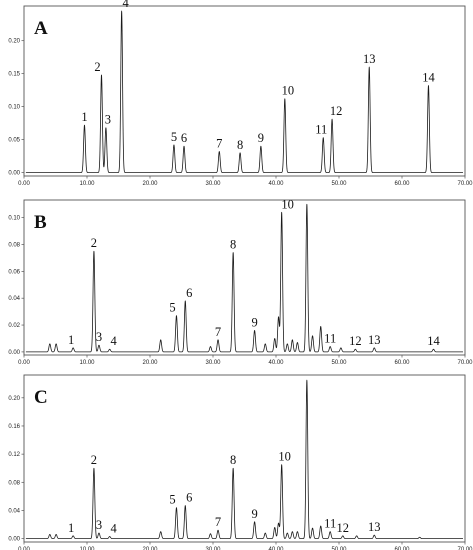 The width and height of the screenshot is (473, 550). Describe the element at coordinates (14, 272) in the screenshot. I see `y-tick-label: 0.06` at that location.